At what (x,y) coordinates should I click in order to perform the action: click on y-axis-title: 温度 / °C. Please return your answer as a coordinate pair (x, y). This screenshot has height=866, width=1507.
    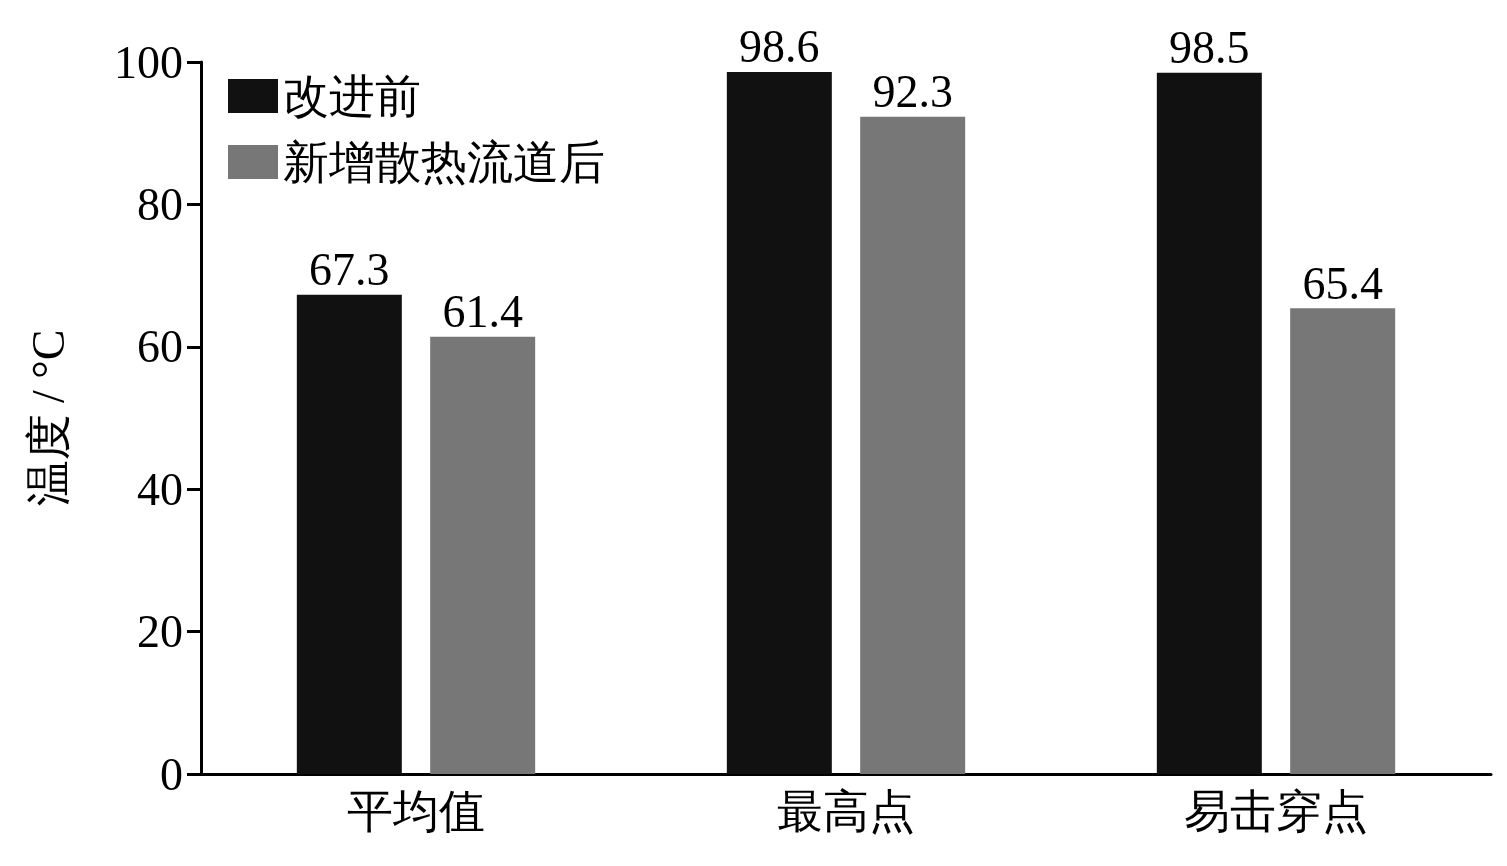
    Looking at the image, I should click on (48, 418).